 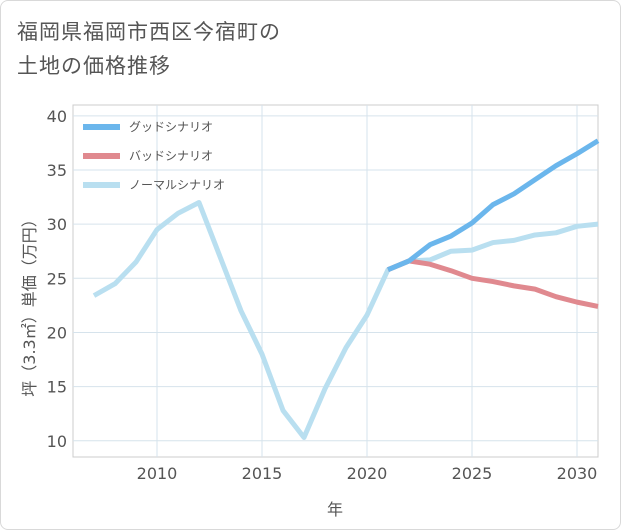 What do you see at coordinates (171, 156) in the screenshot?
I see `legend-label-1: バッドシナリオ` at bounding box center [171, 156].